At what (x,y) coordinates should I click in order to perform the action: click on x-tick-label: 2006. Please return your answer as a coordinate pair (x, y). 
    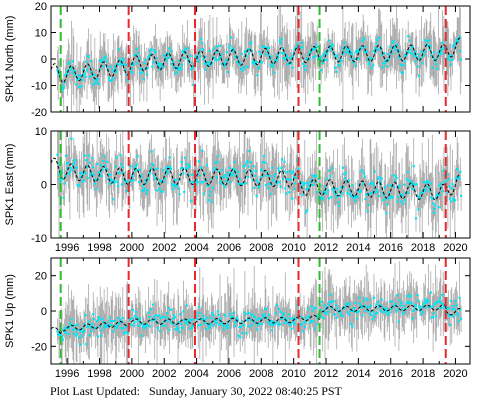
    Looking at the image, I should click on (229, 248).